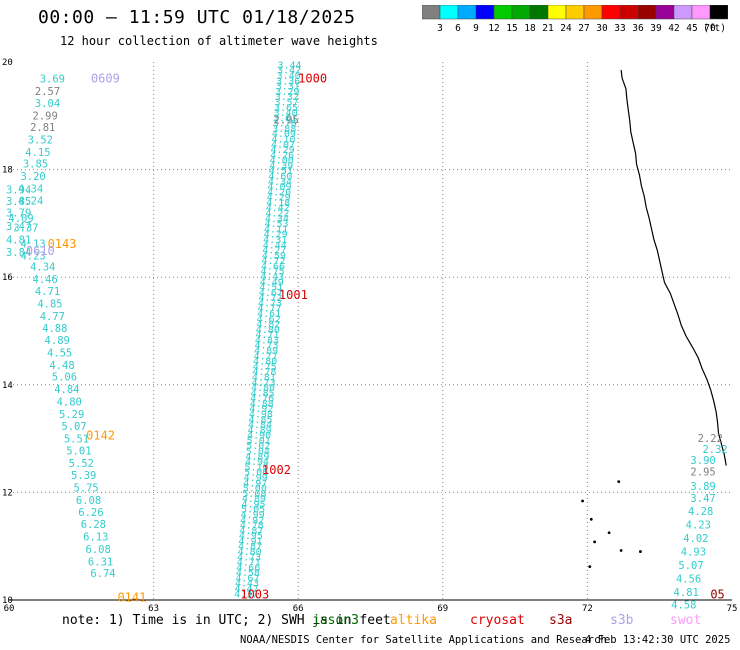 This screenshot has width=740, height=650. What do you see at coordinates (37, 153) in the screenshot?
I see `wave-height-value: 4.15` at bounding box center [37, 153].